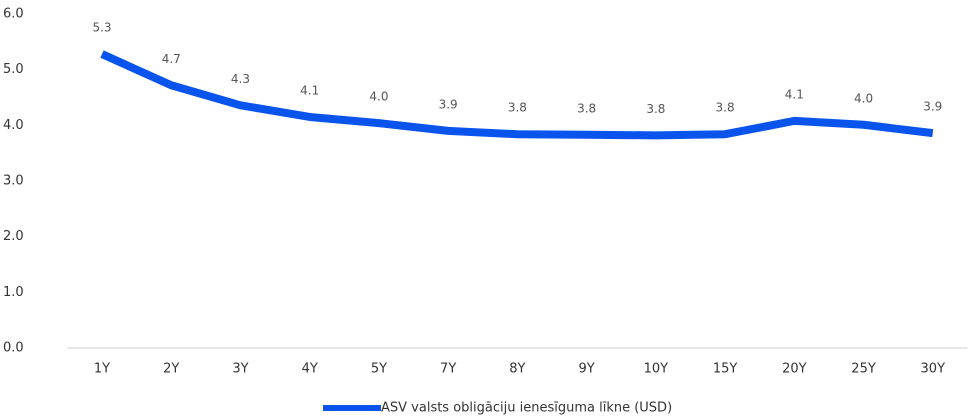 The height and width of the screenshot is (420, 977). I want to click on data-label: 4.3, so click(240, 79).